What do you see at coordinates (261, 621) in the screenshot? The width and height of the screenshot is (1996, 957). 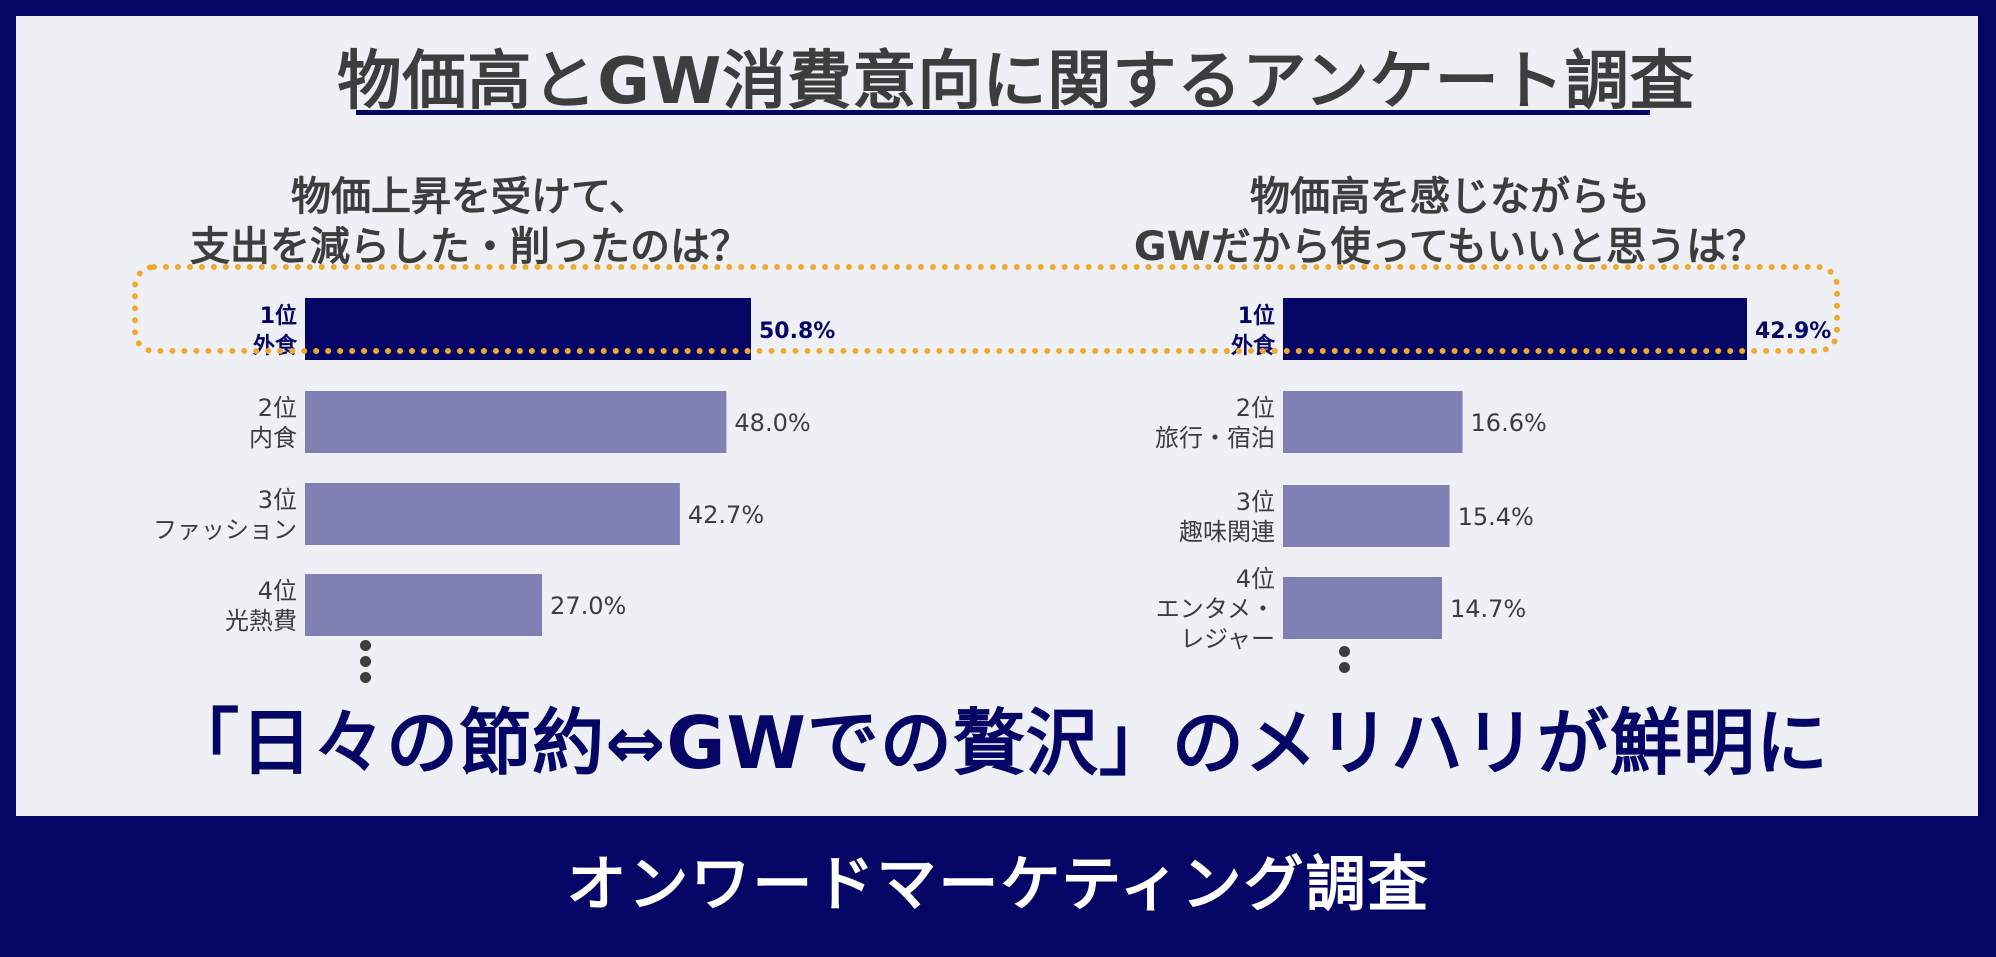 I see `left-category-label-4-2: 光熱費` at bounding box center [261, 621].